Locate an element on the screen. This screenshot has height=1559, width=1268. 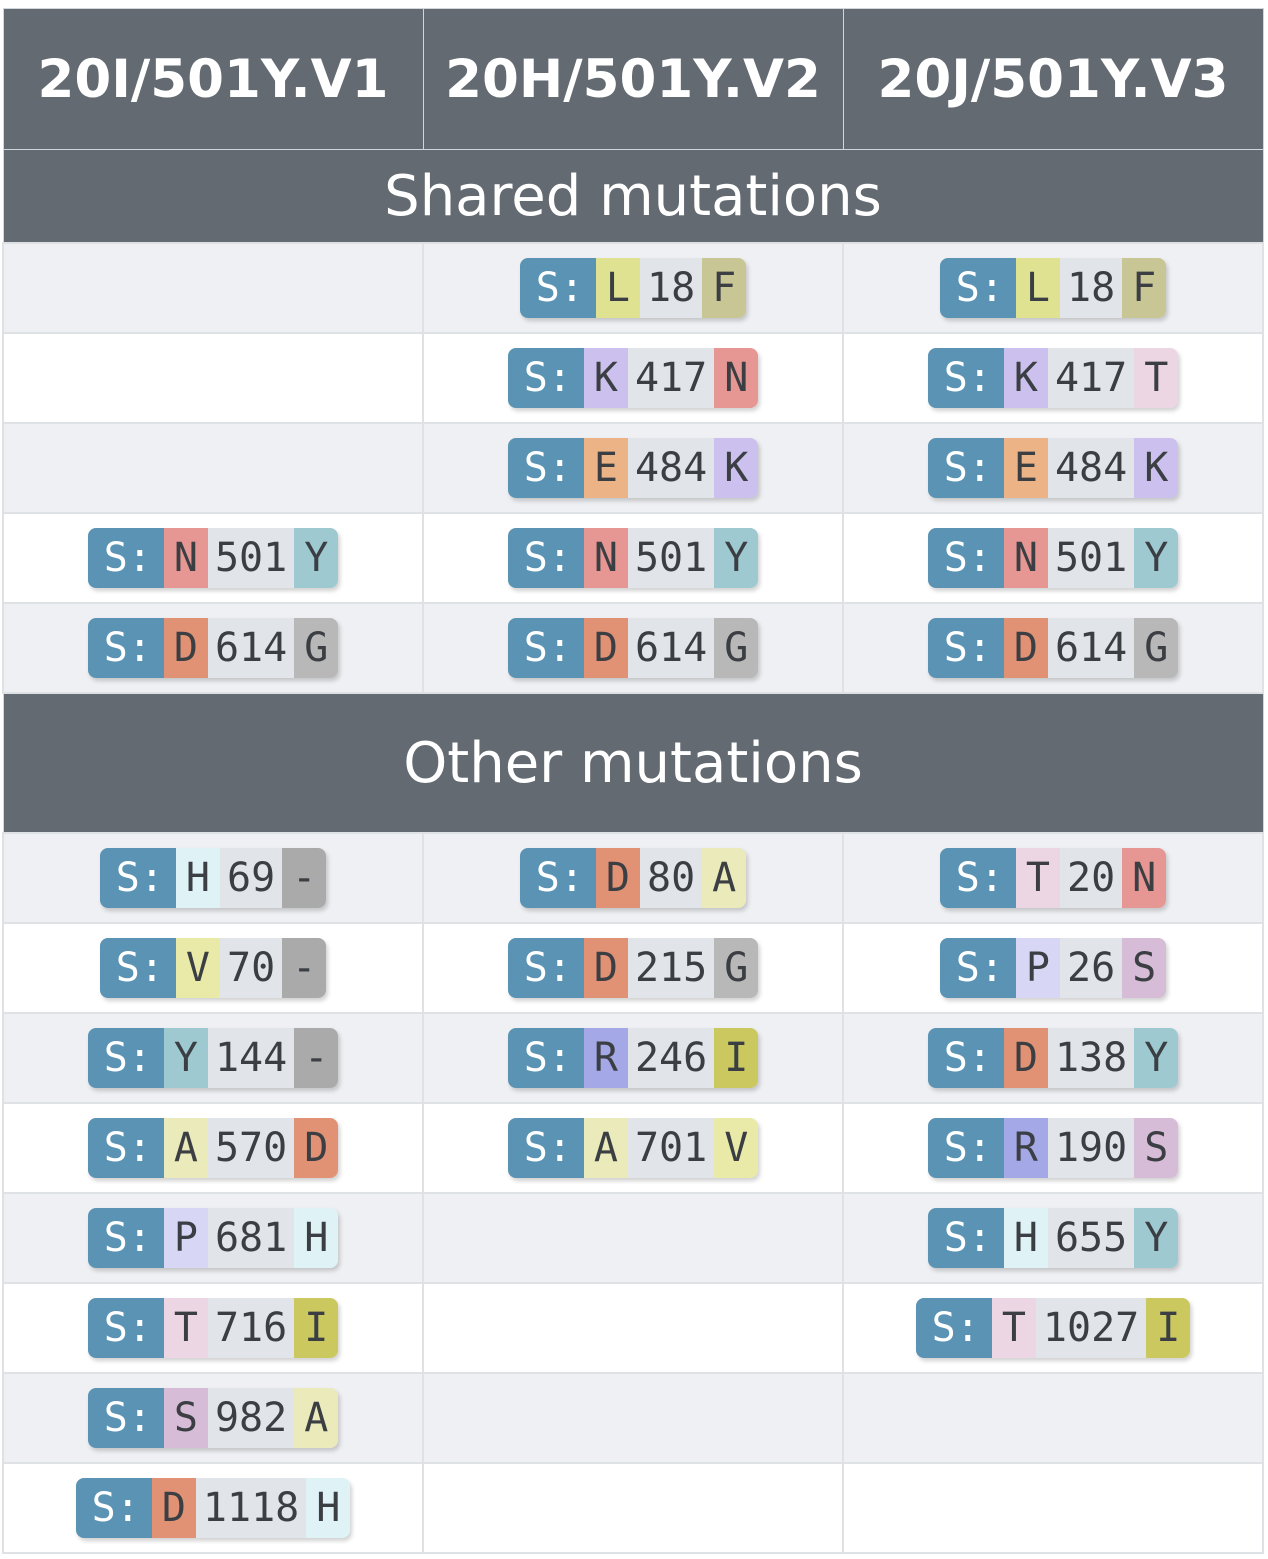
mutation-cell: S: A 701 V is located at coordinates (633, 1148).